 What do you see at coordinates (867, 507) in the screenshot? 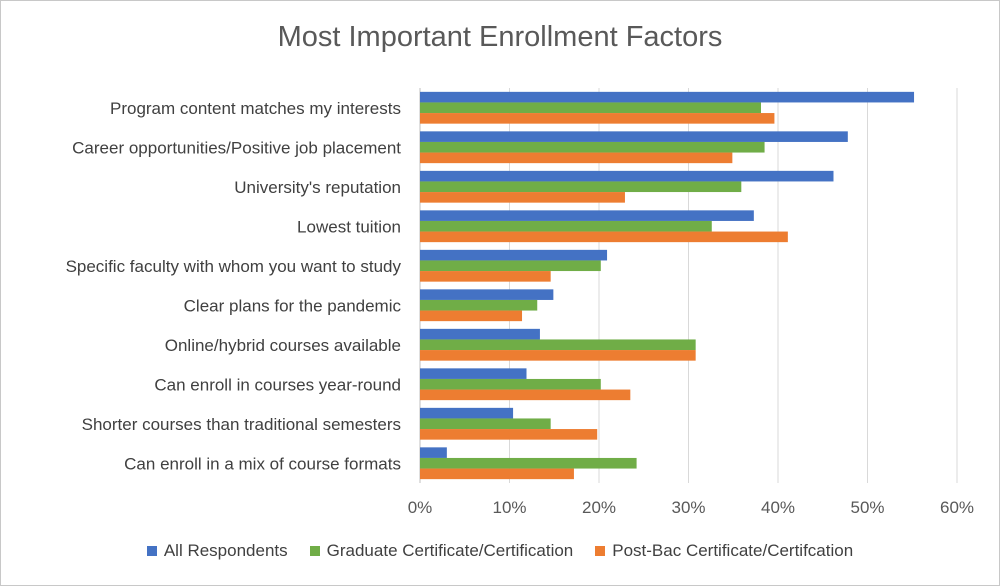
I see `x-tick-label: 50%` at bounding box center [867, 507].